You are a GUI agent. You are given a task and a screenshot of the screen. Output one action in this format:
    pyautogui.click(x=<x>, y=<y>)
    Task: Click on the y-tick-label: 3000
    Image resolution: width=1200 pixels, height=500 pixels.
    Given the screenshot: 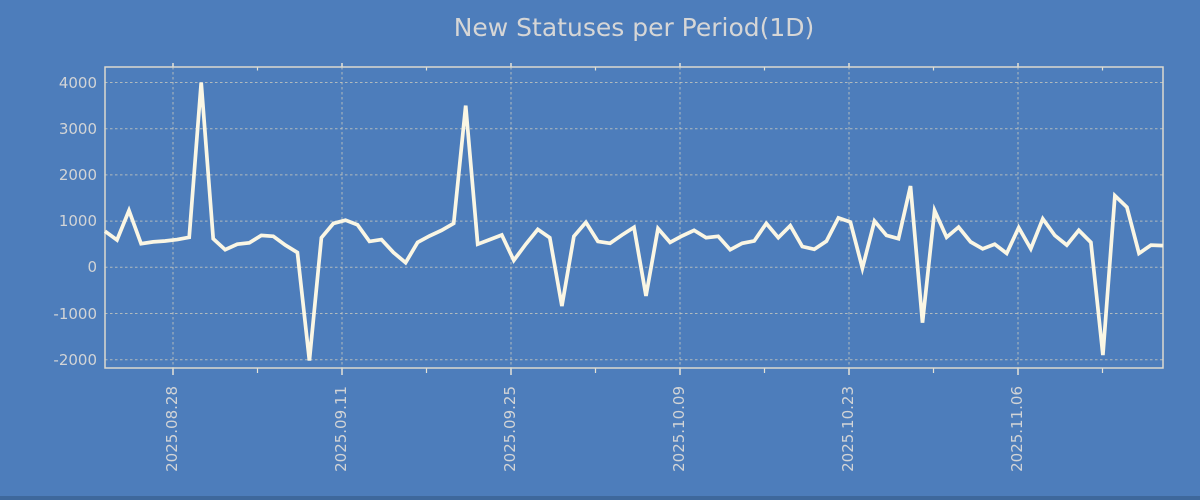 What is the action you would take?
    pyautogui.click(x=77, y=128)
    